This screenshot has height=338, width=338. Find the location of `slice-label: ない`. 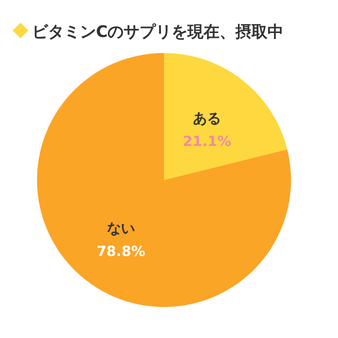

slice-label: ない is located at coordinates (120, 229).